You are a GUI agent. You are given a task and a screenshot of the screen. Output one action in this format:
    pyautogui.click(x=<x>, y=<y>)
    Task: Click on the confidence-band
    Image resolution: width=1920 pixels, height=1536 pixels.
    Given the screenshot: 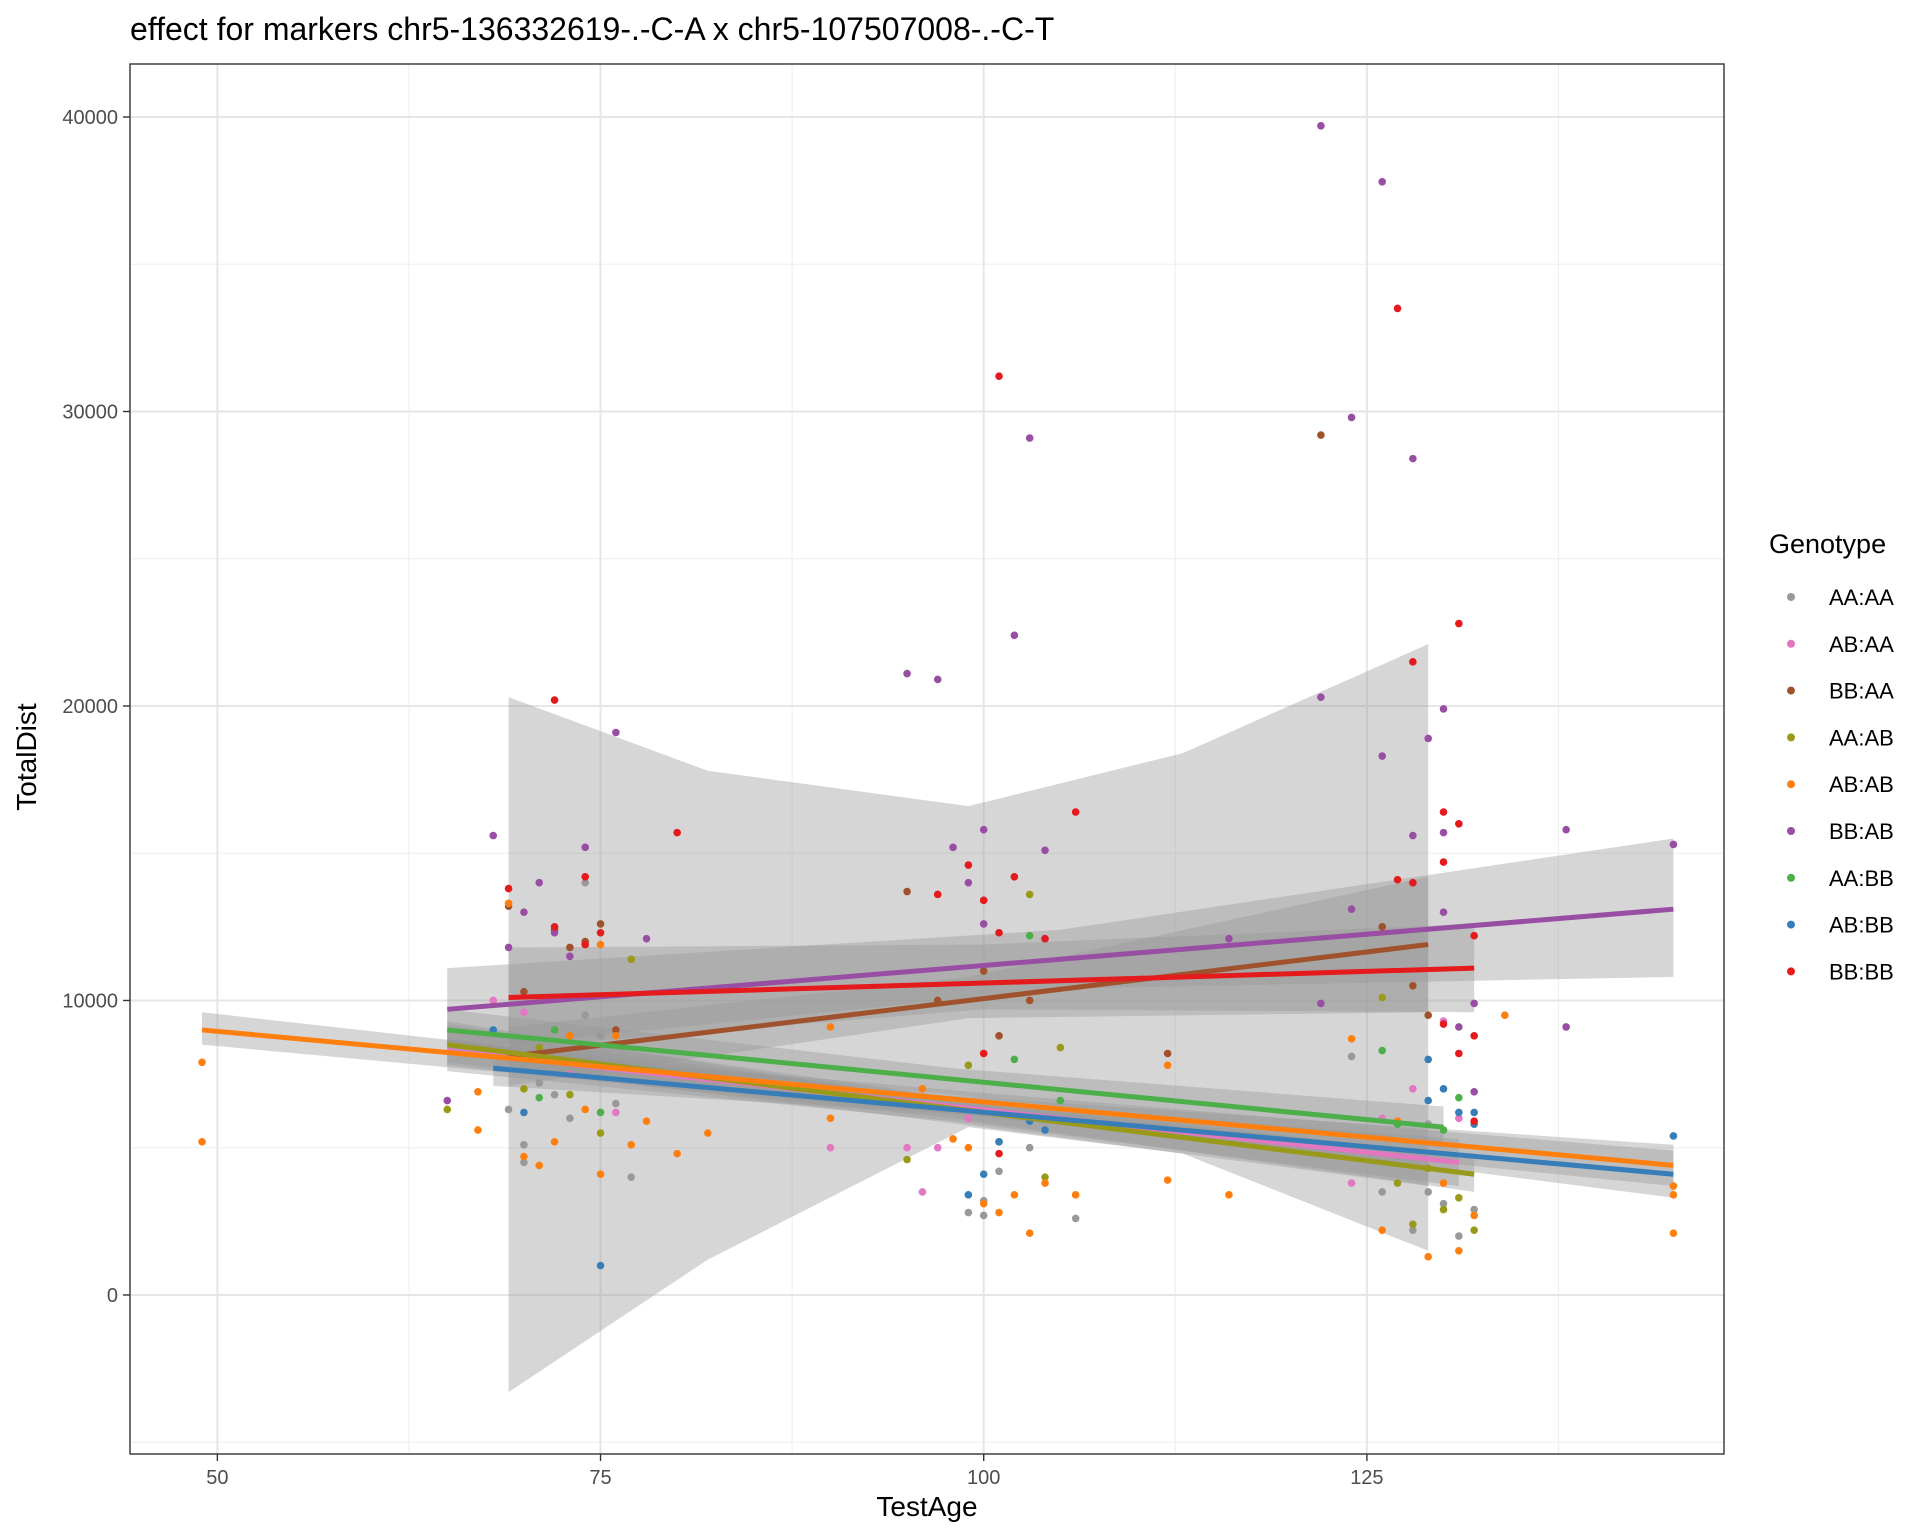 What is the action you would take?
    pyautogui.click(x=991, y=985)
    